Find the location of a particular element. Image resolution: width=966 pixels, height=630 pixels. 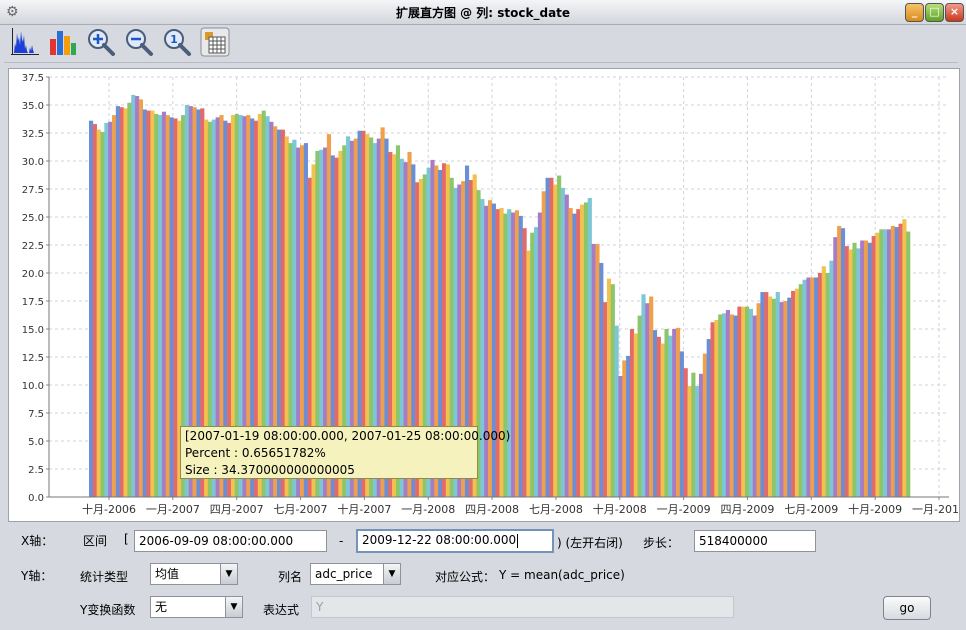

zoom-in-icon is located at coordinates (101, 42).